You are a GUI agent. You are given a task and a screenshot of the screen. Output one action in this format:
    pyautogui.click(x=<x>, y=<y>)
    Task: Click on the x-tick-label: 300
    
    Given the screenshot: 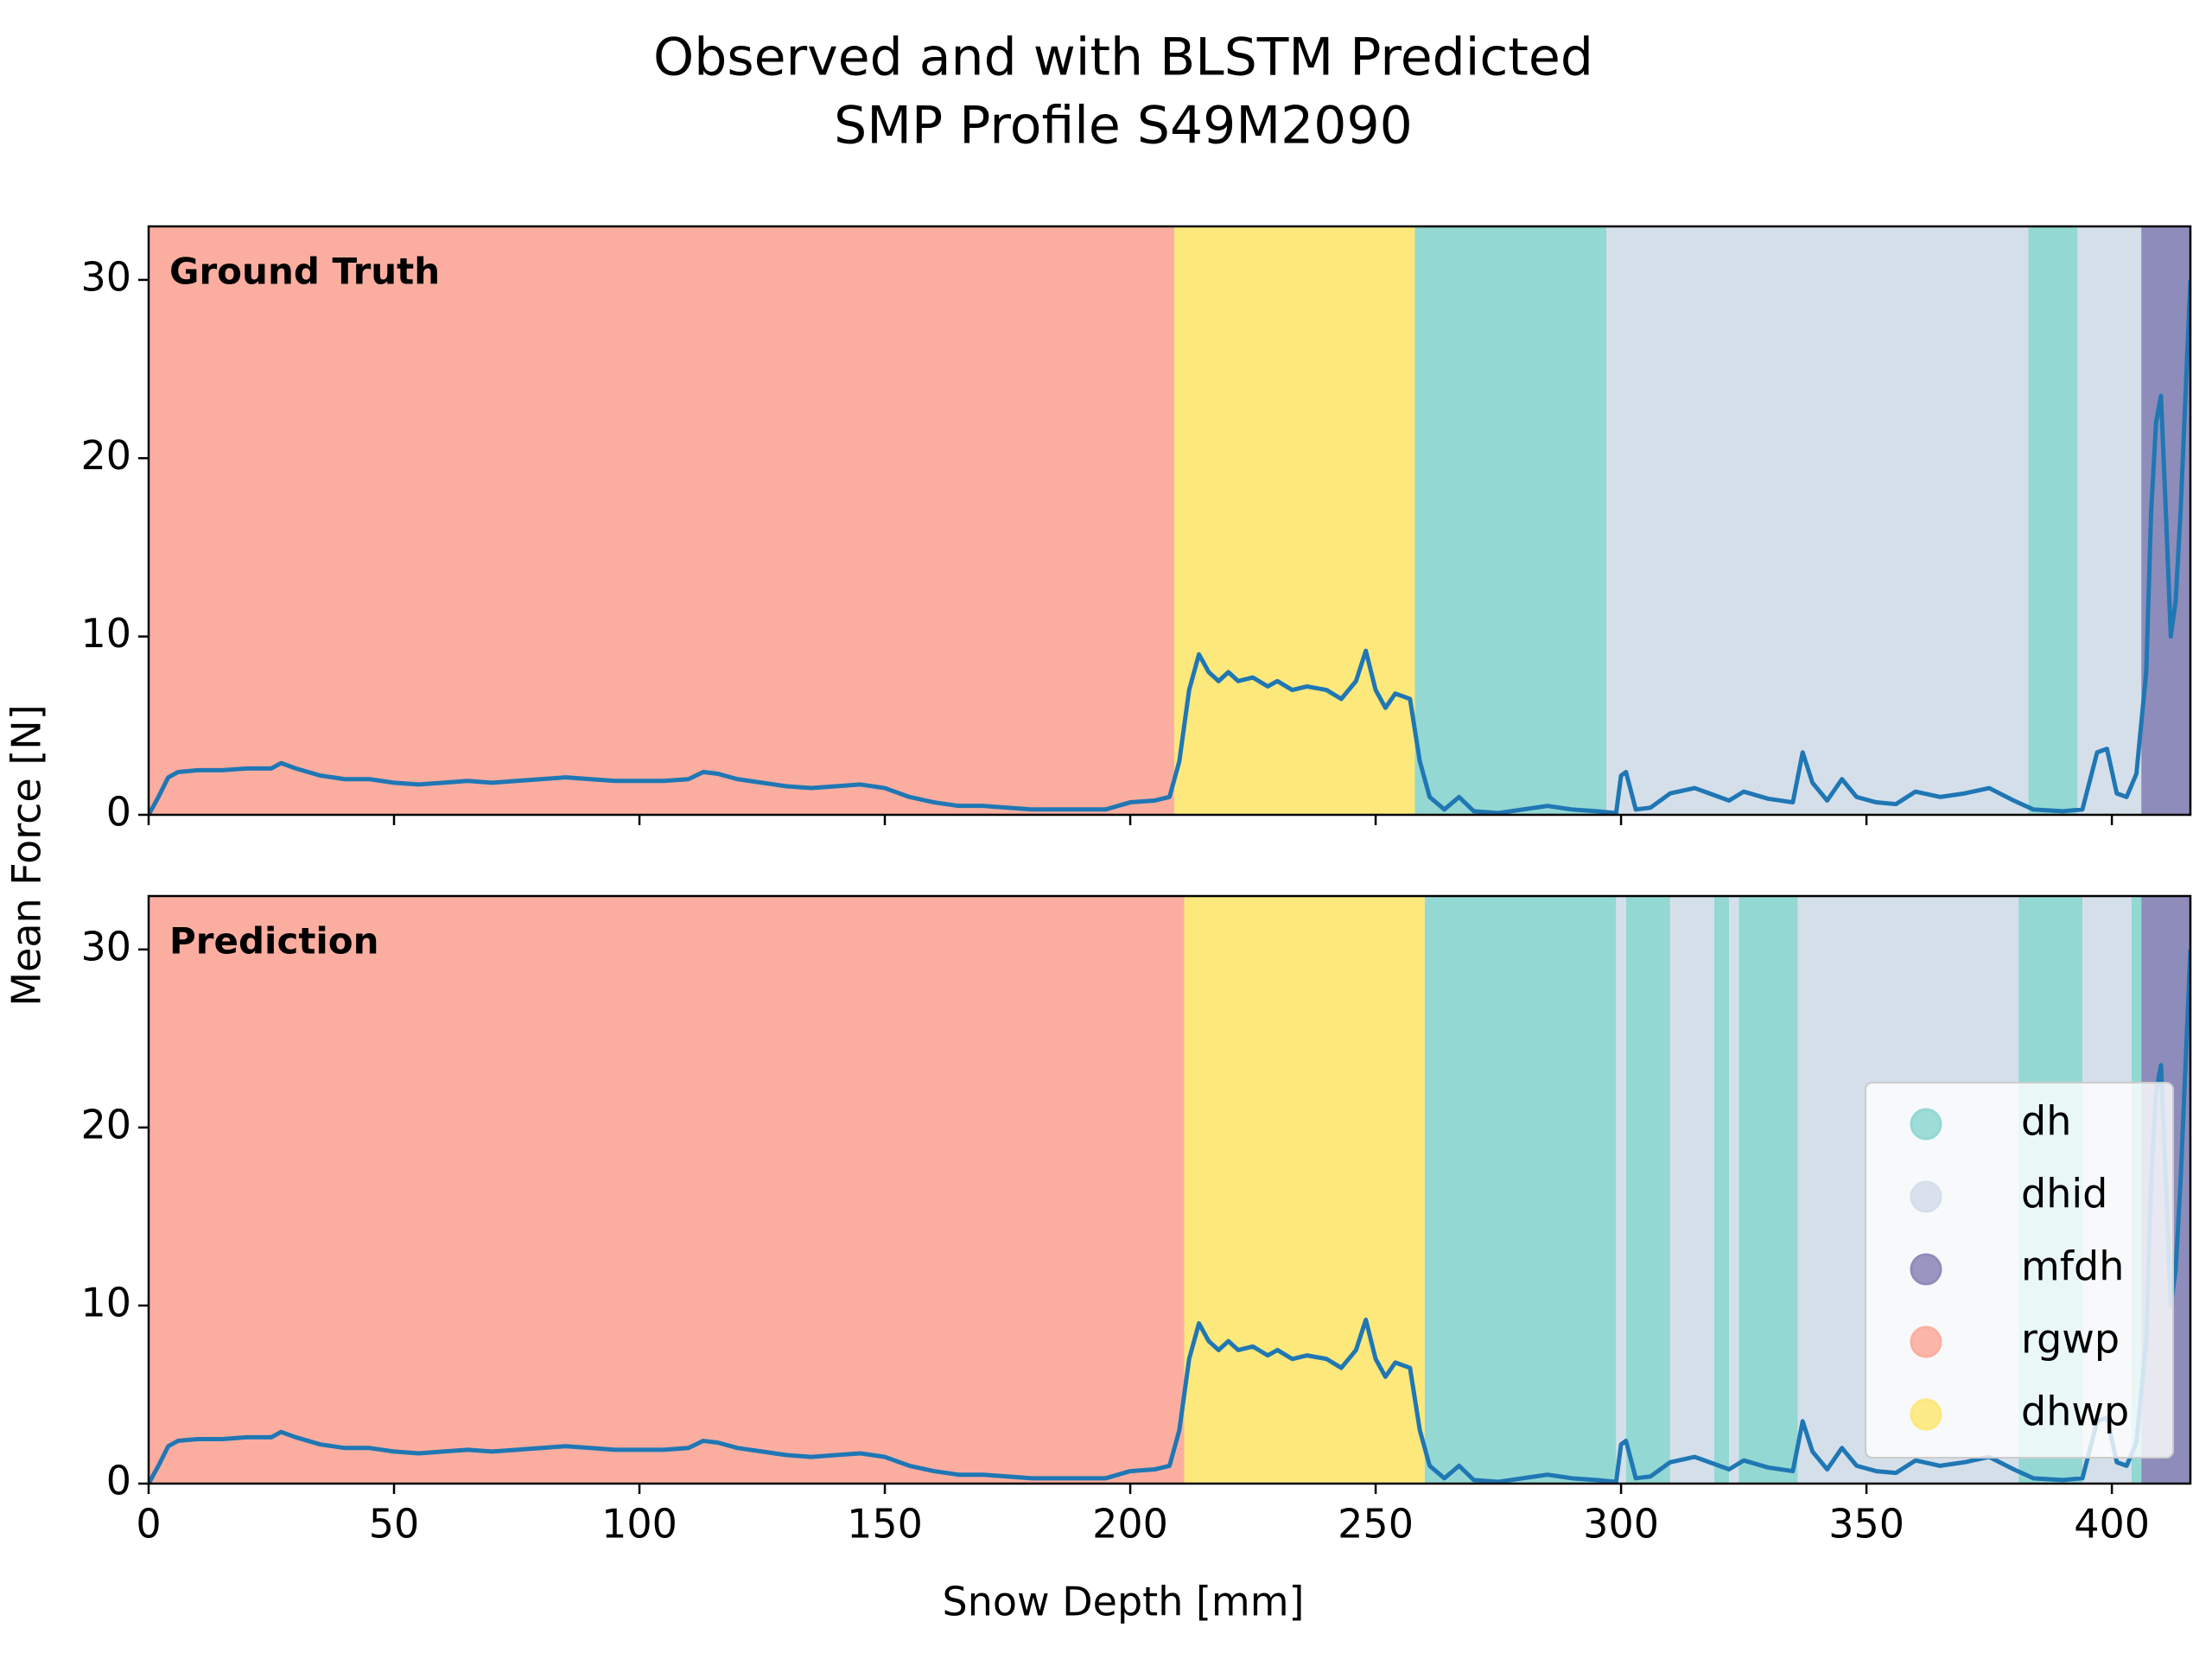 What is the action you would take?
    pyautogui.click(x=1621, y=1524)
    